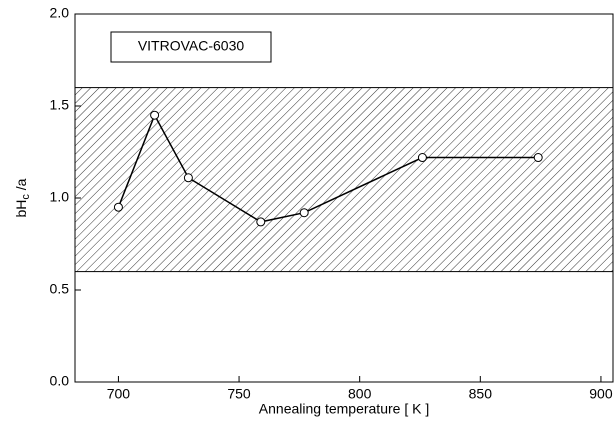 This screenshot has height=432, width=615. I want to click on y-label-rest: /a, so click(21, 186).